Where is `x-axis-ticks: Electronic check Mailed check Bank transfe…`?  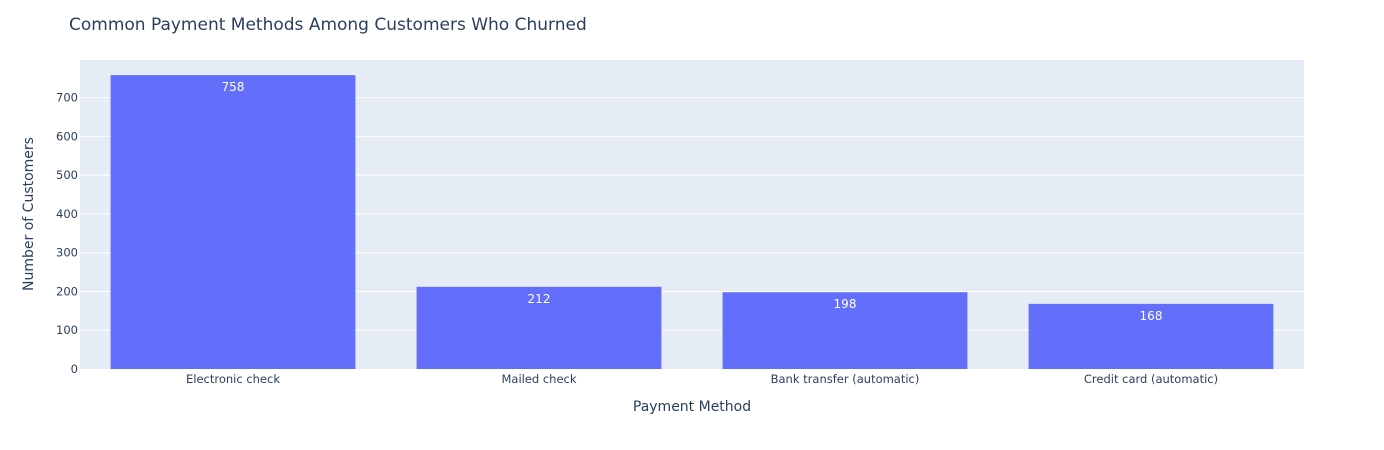 x-axis-ticks: Electronic check Mailed check Bank transfe… is located at coordinates (702, 379).